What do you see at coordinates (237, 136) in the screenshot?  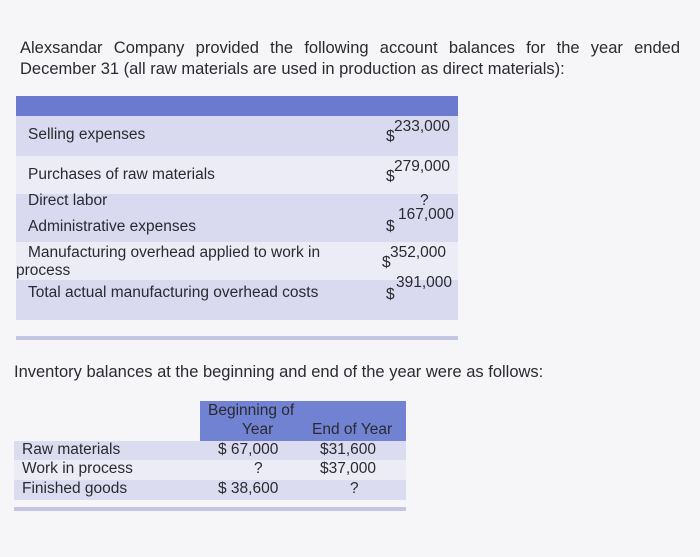 I see `table-row: Selling expenses $ 233,000` at bounding box center [237, 136].